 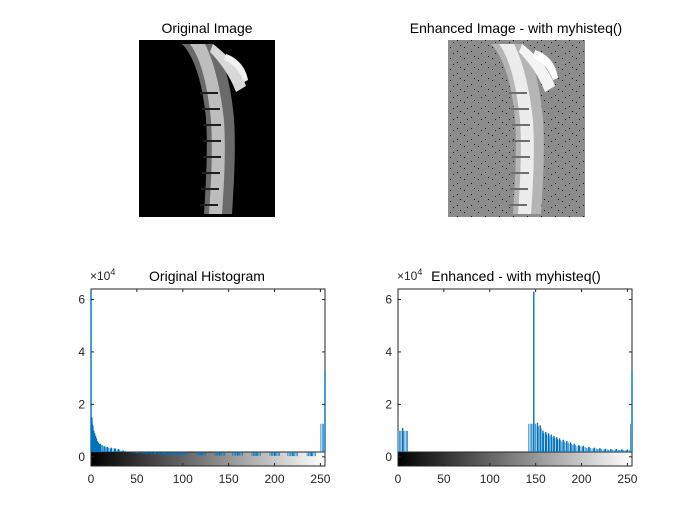 What do you see at coordinates (524, 129) in the screenshot?
I see `mri-spine-enhanced` at bounding box center [524, 129].